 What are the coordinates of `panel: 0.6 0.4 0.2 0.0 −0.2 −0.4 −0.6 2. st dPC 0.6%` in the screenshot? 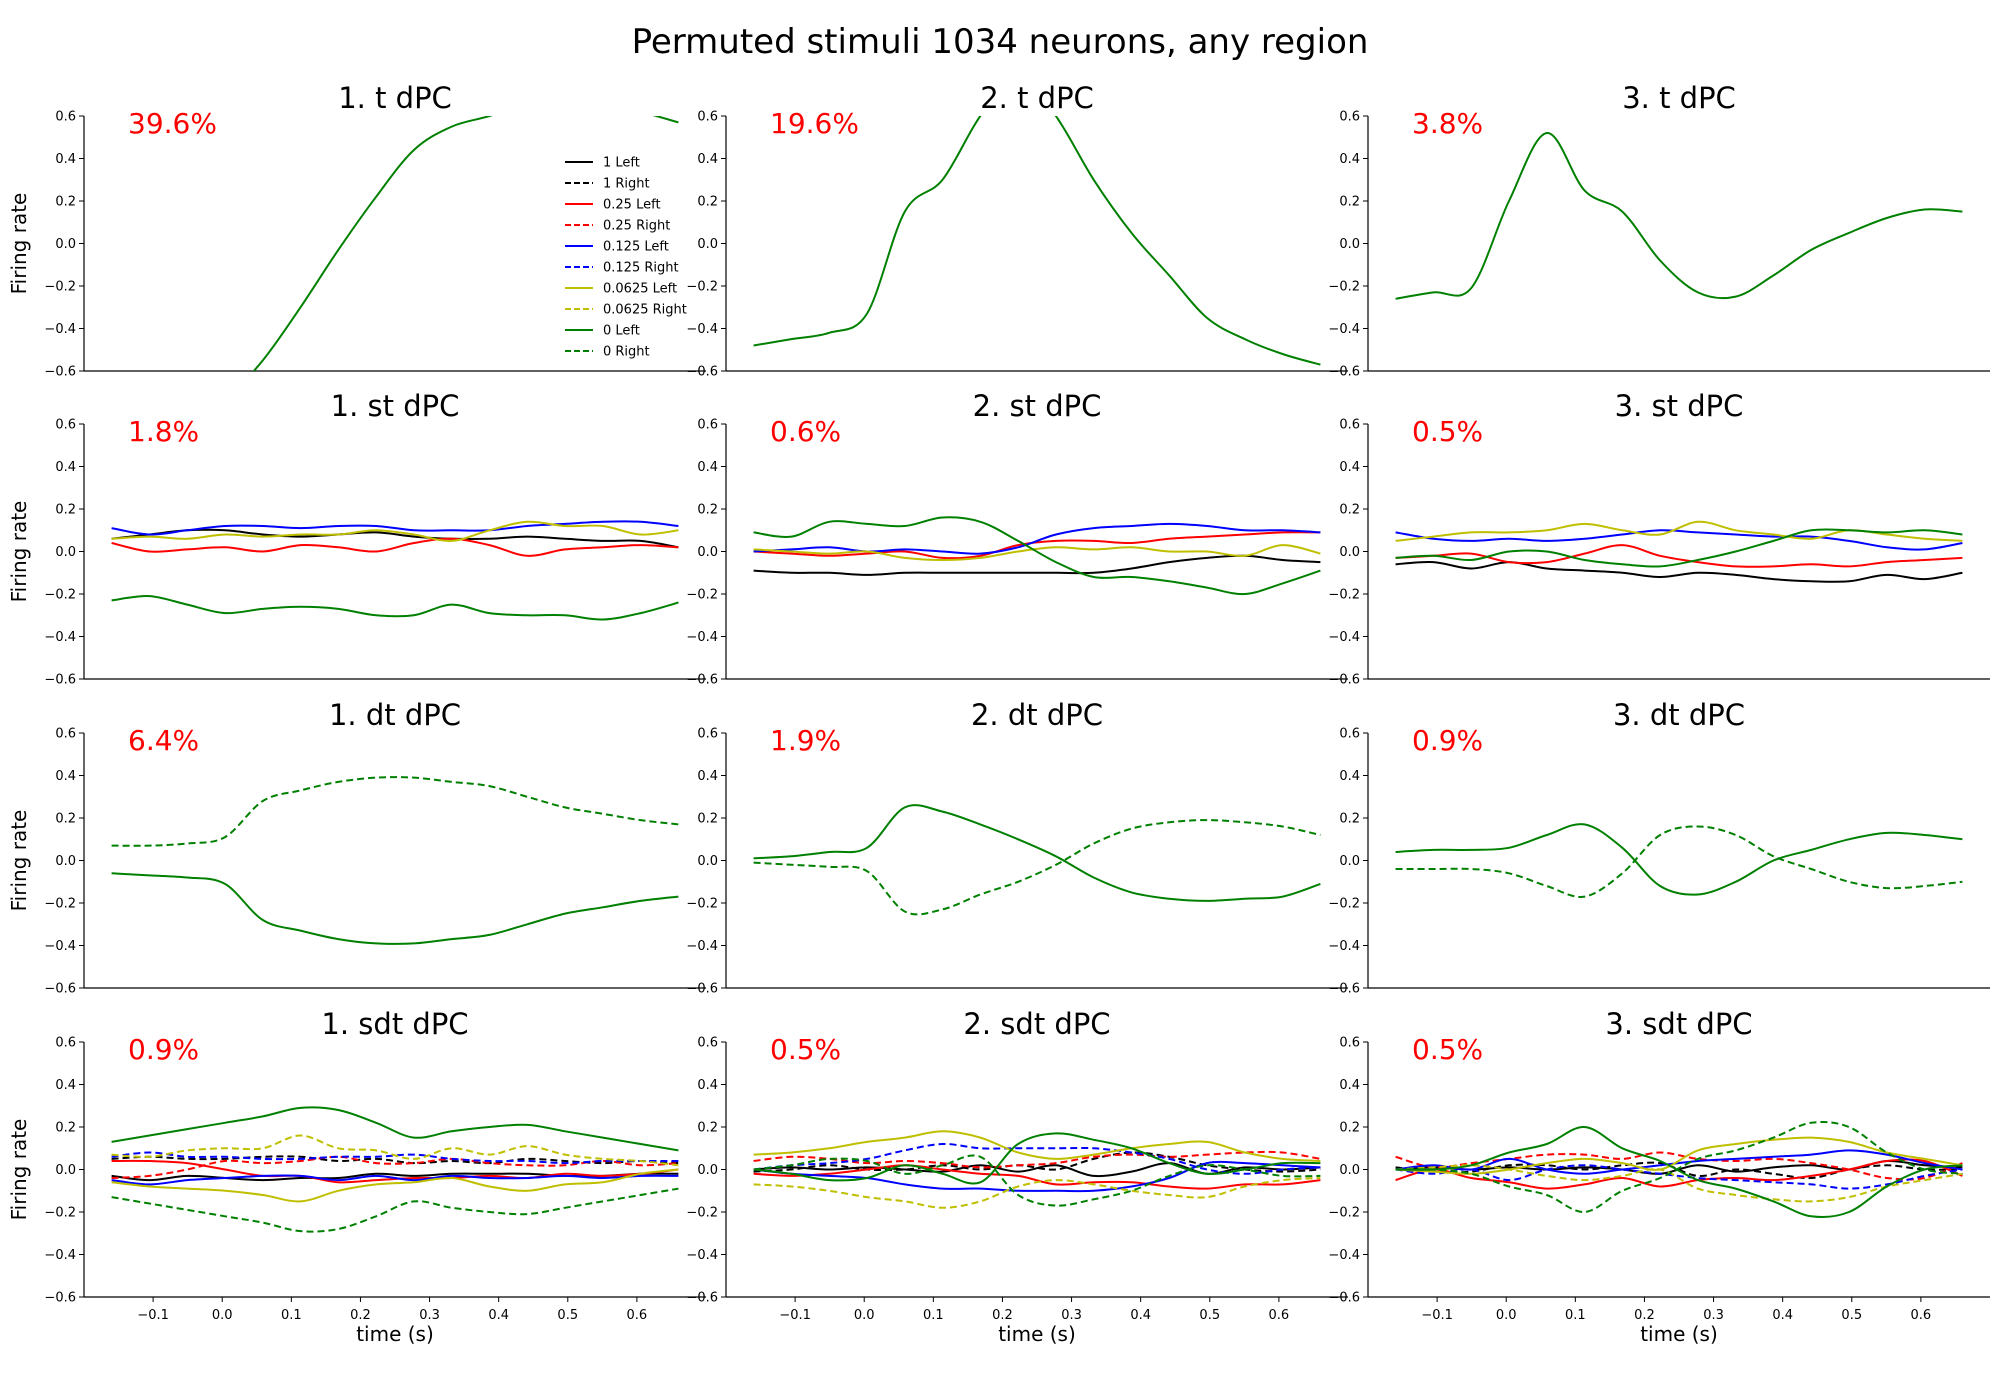 It's located at (1017, 538).